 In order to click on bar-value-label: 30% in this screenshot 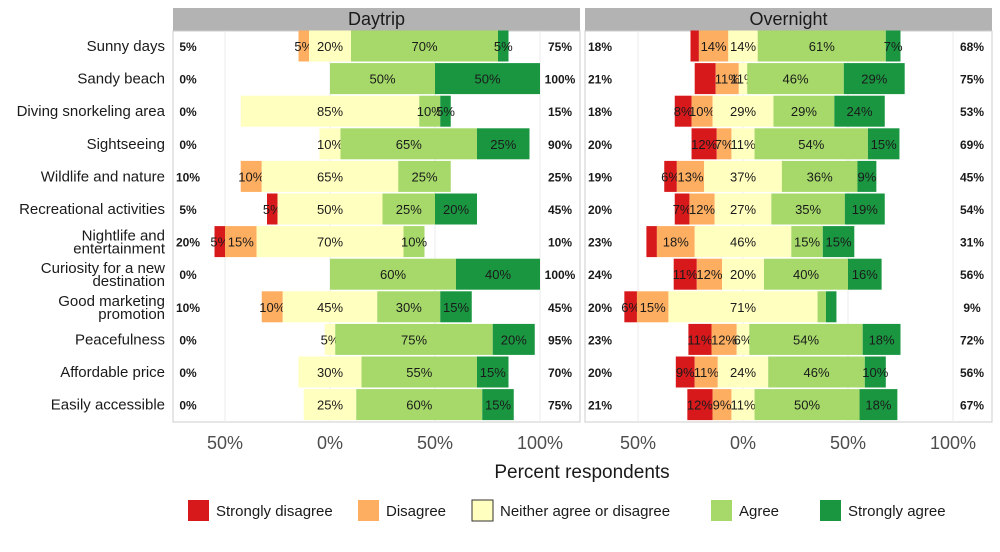, I will do `click(330, 372)`.